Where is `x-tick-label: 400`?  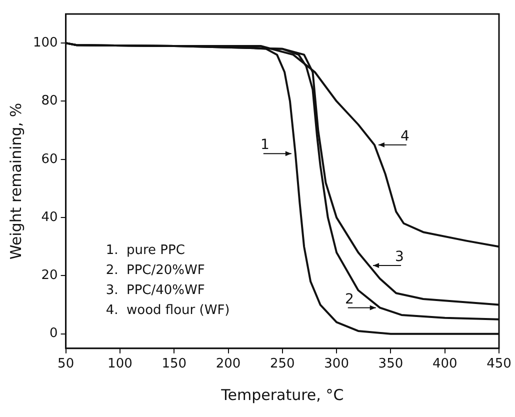 x-tick-label: 400 is located at coordinates (445, 364).